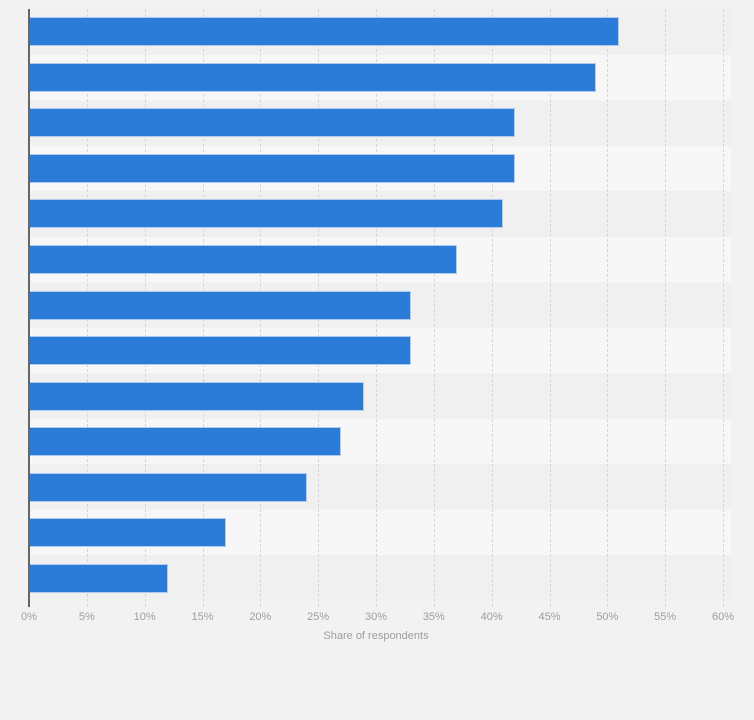 This screenshot has height=720, width=754. What do you see at coordinates (433, 617) in the screenshot?
I see `x-axis-tick-label: 35%` at bounding box center [433, 617].